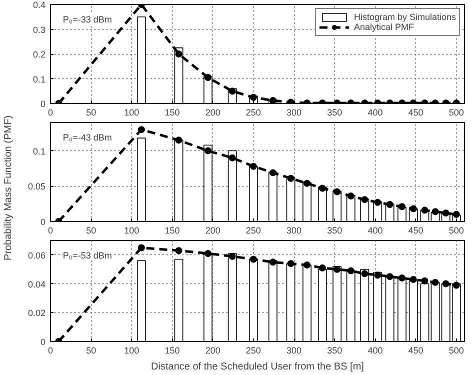  Describe the element at coordinates (405, 17) in the screenshot. I see `legend-label: Histogram by Simulations` at that location.